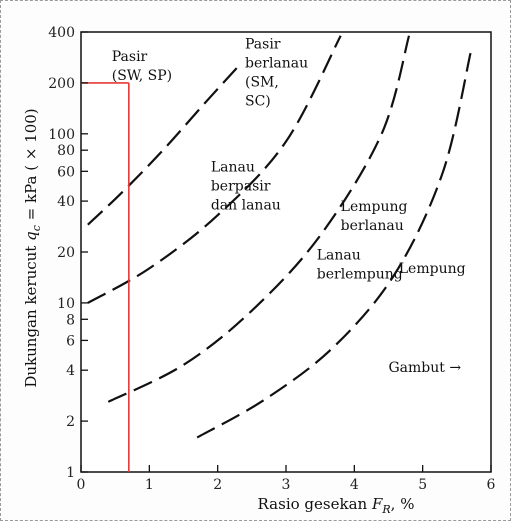 This screenshot has width=511, height=521. What do you see at coordinates (70, 371) in the screenshot?
I see `y-tick-label-2: 4` at bounding box center [70, 371].